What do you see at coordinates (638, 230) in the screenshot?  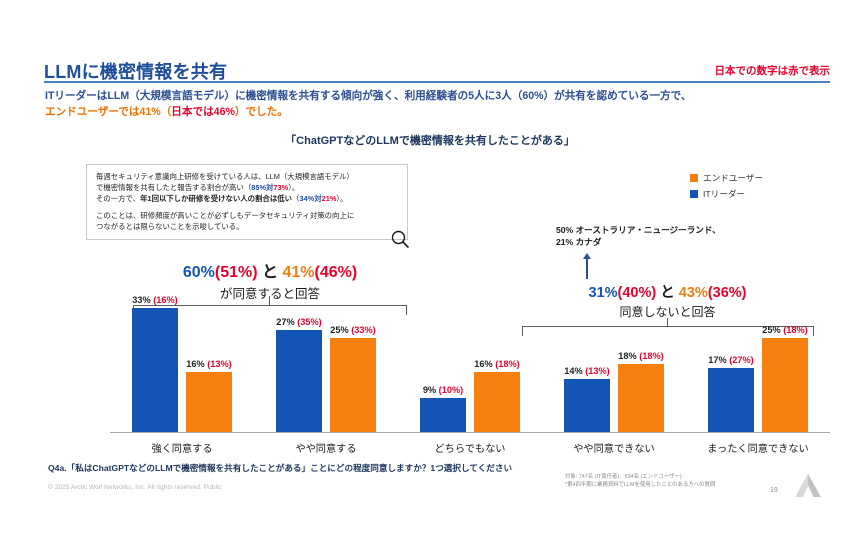 I see `country-callout-line1: 50% オーストラリア・ニュージーランド、` at bounding box center [638, 230].